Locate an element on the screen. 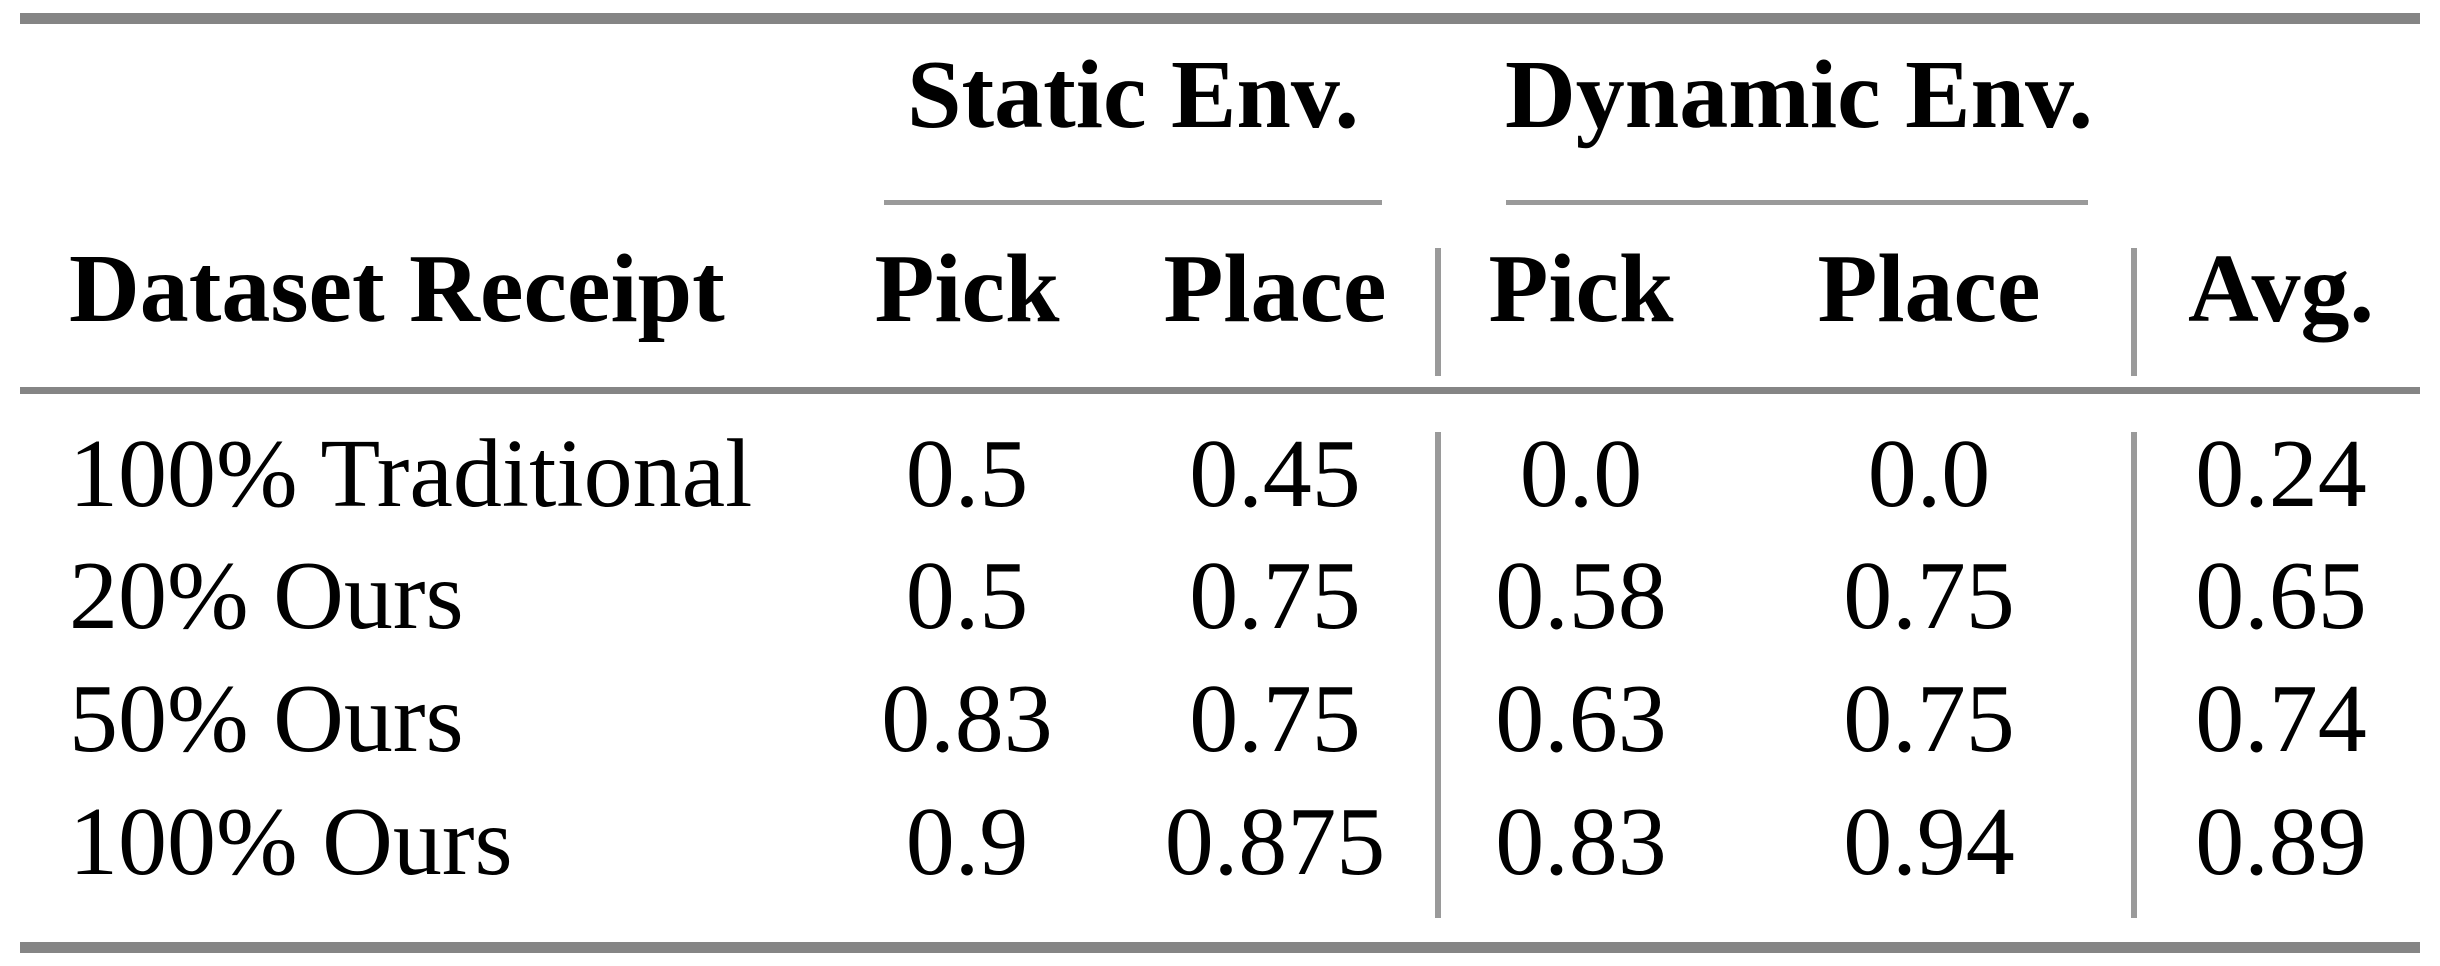  table-bottom-rule is located at coordinates (1220, 947).